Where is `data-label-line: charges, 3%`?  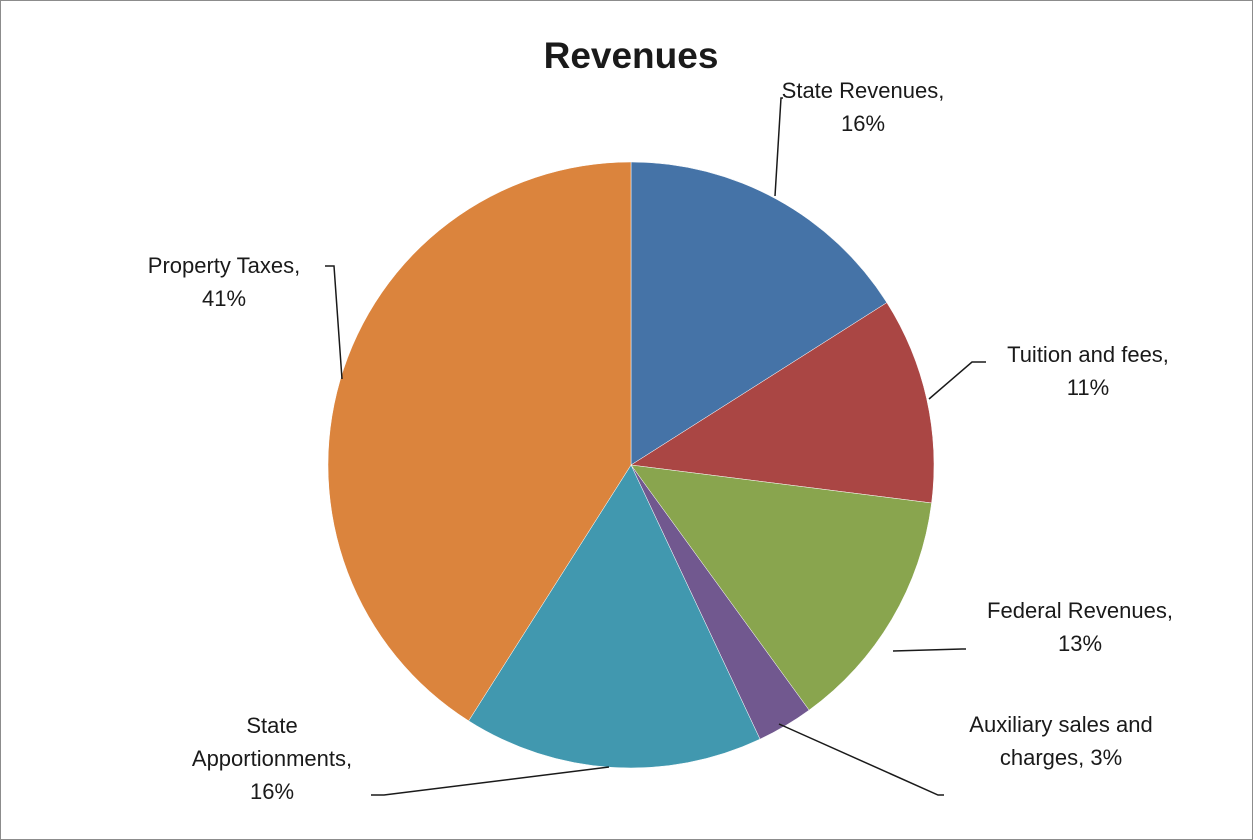 data-label-line: charges, 3% is located at coordinates (1061, 757).